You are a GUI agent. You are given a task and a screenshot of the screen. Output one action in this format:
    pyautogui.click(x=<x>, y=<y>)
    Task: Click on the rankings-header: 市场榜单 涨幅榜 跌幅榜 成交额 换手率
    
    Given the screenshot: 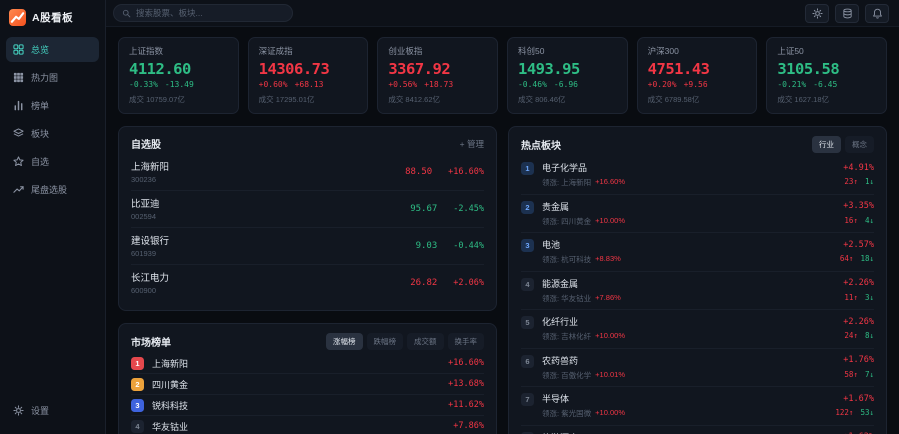 What is the action you would take?
    pyautogui.click(x=307, y=341)
    